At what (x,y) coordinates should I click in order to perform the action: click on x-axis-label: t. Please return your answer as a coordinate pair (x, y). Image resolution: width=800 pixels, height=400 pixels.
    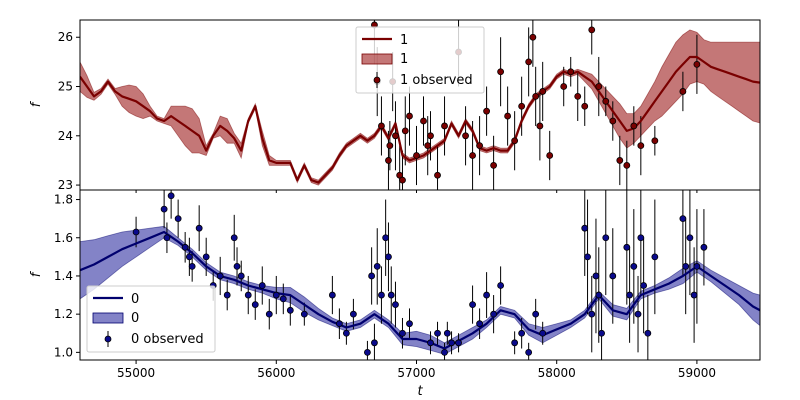
    Looking at the image, I should click on (420, 391).